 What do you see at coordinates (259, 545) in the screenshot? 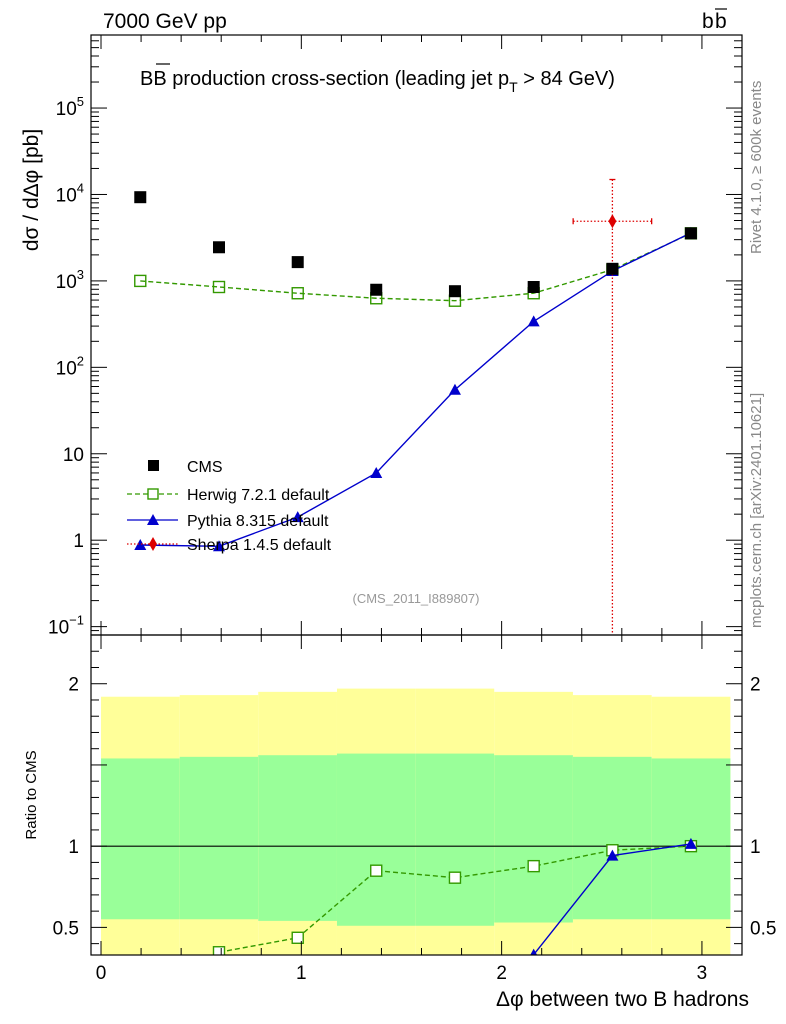
I see `legend-label-sherpa: Sherpa 1.4.5 default` at bounding box center [259, 545].